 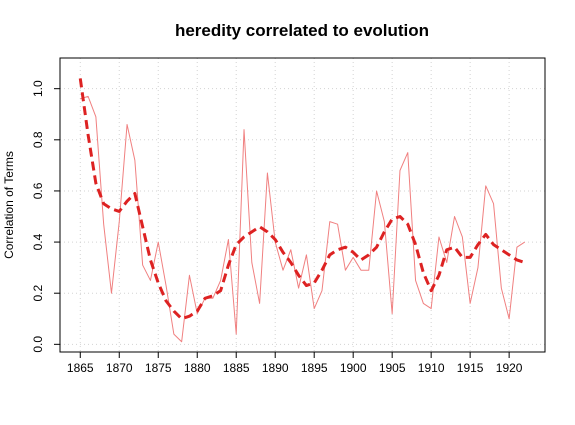 I want to click on x-tick-label: 1905, so click(x=392, y=368).